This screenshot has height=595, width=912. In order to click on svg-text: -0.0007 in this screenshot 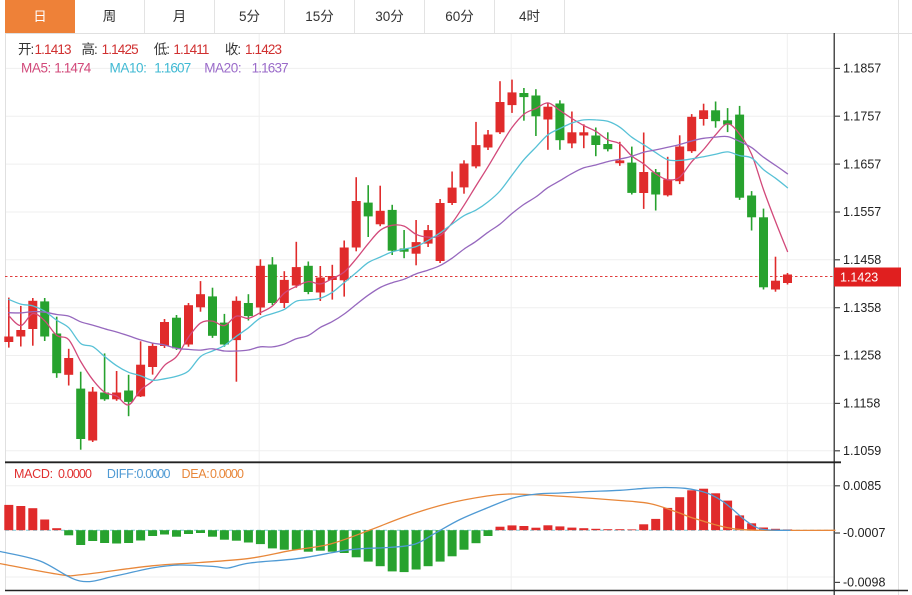, I will do `click(864, 533)`.